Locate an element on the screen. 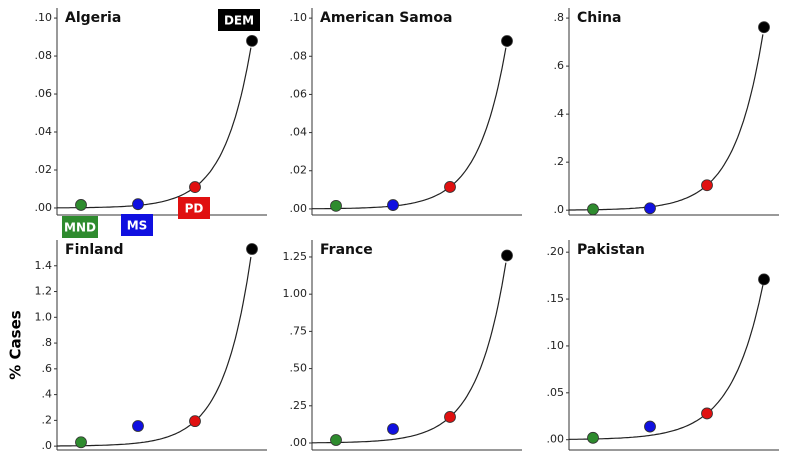  y-tick-label: 1.0 is located at coordinates (44, 316).